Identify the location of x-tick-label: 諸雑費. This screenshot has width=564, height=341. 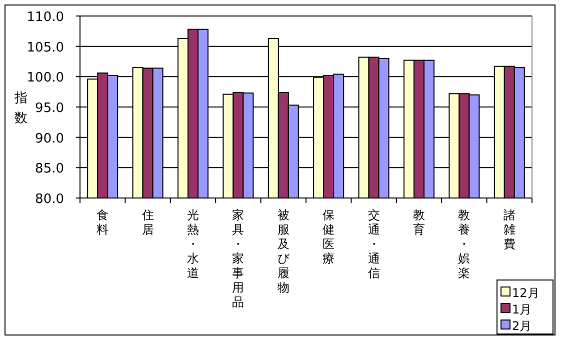
(509, 229).